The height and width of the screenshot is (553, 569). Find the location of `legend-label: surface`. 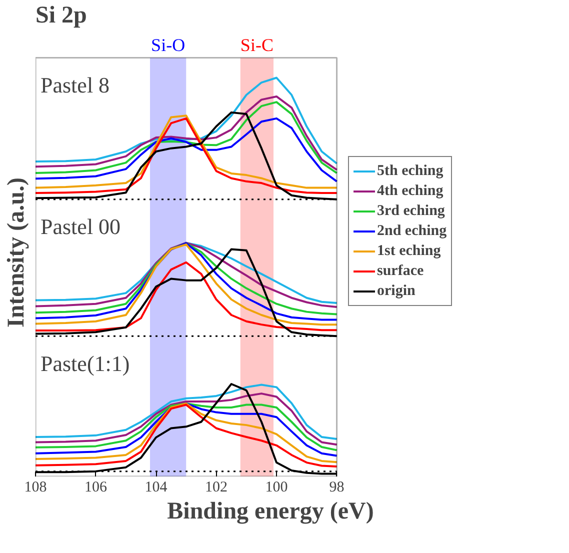

legend-label: surface is located at coordinates (400, 271).